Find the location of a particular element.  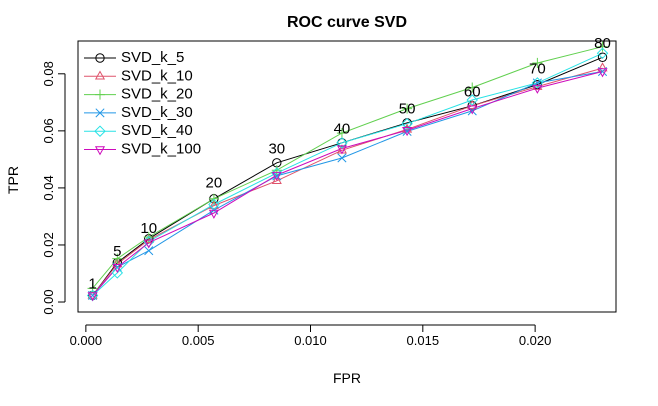

x-axis-label: FPR is located at coordinates (347, 378).